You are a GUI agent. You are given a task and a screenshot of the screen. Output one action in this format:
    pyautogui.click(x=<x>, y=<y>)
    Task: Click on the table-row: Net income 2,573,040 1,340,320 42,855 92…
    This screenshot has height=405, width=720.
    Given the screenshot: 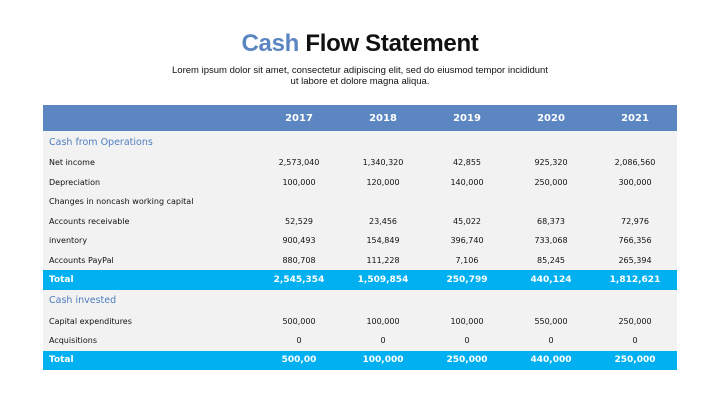 What is the action you would take?
    pyautogui.click(x=360, y=163)
    